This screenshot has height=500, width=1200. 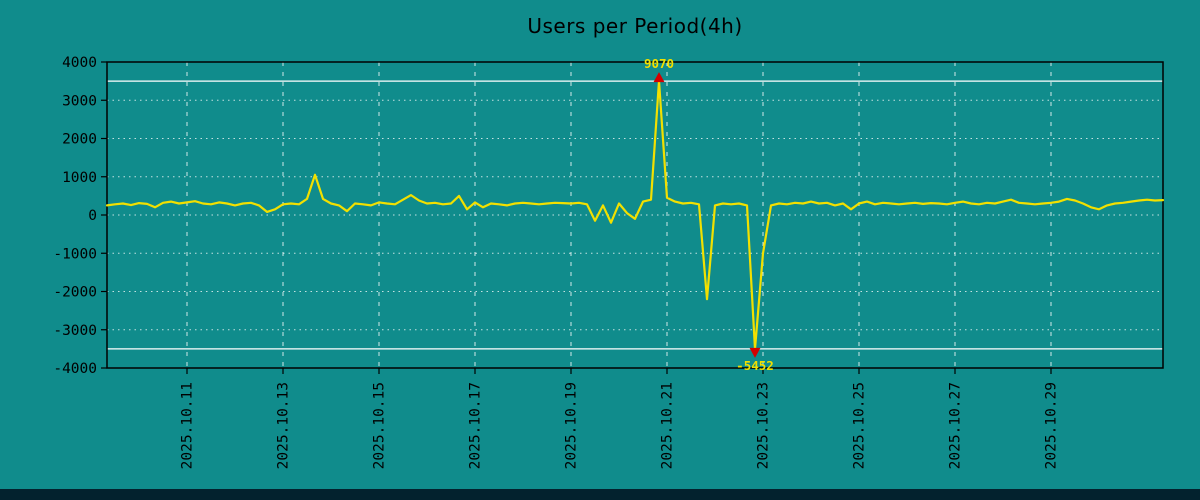 What do you see at coordinates (188, 425) in the screenshot?
I see `svg-text: 2025.10.11` at bounding box center [188, 425].